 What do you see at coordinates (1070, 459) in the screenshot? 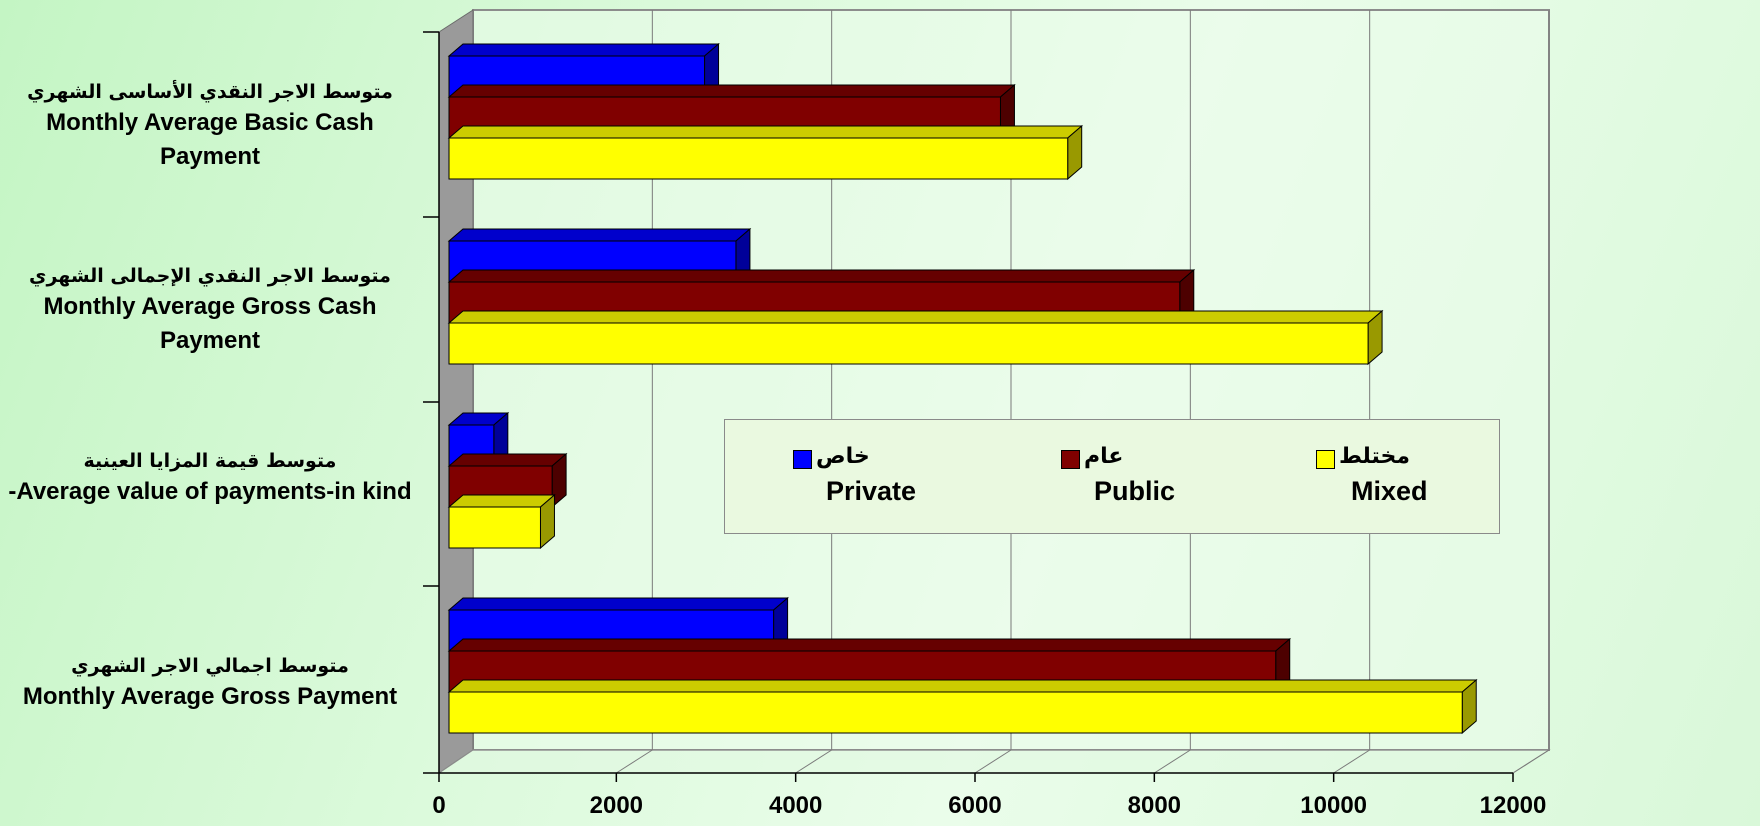
I see `legend-swatch-public` at bounding box center [1070, 459].